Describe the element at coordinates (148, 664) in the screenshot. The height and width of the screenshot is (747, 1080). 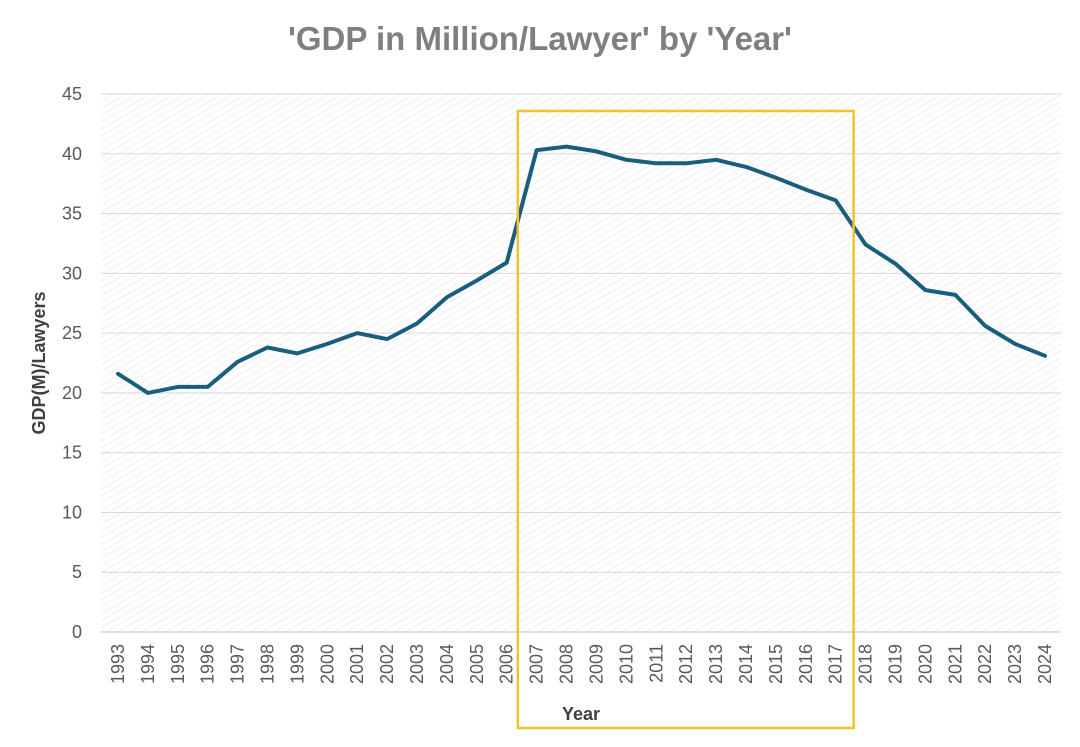
I see `x-tick-label: 1994` at that location.